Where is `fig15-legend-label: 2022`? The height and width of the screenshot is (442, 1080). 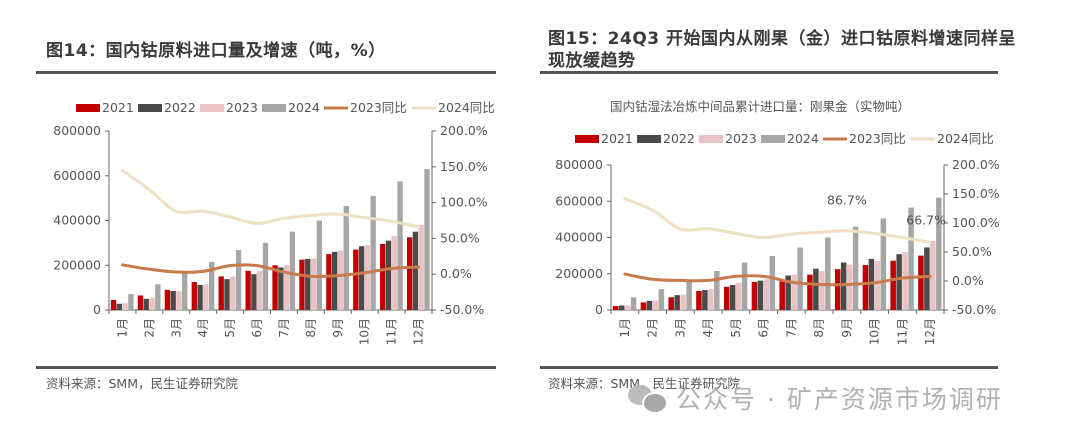 fig15-legend-label: 2022 is located at coordinates (679, 138).